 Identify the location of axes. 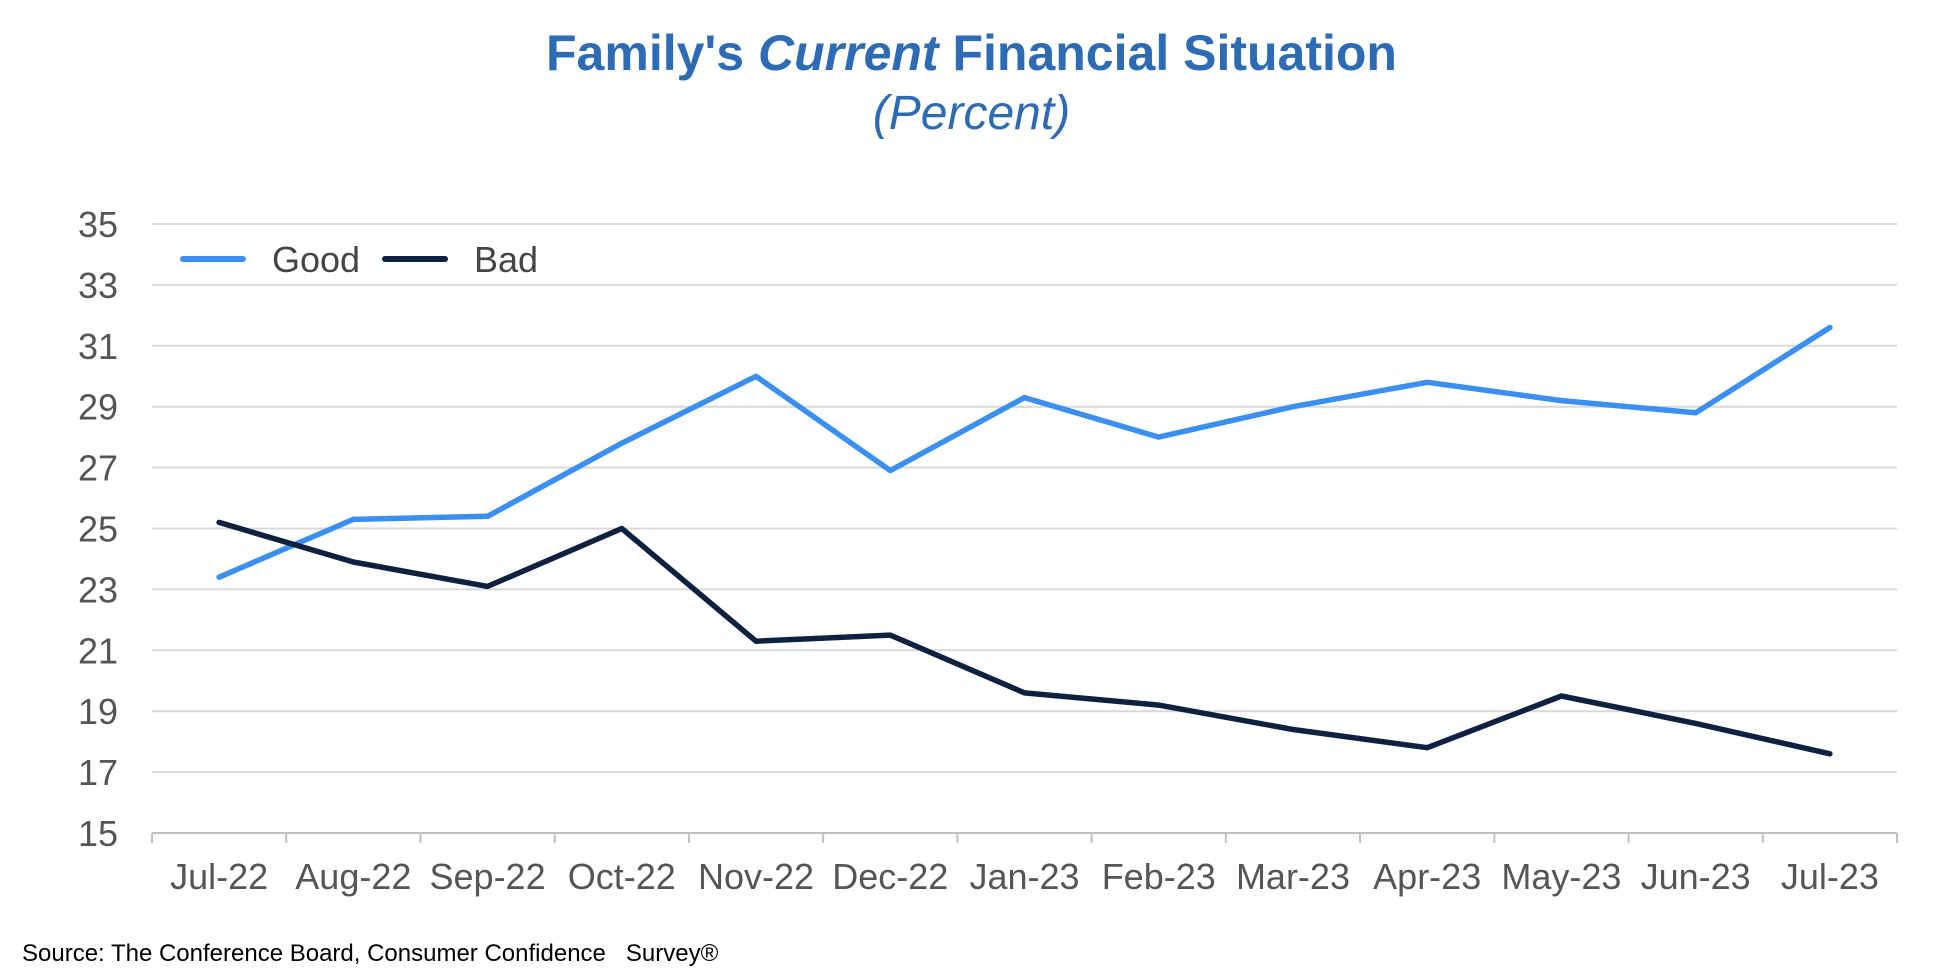
(1024, 837).